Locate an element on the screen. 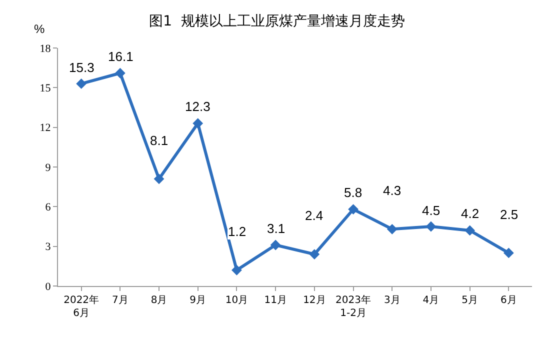 The height and width of the screenshot is (344, 554). x-tick-label: 9月 is located at coordinates (198, 300).